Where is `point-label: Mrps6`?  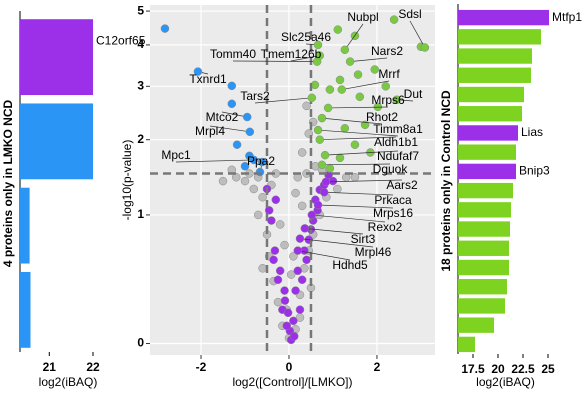 point-label: Mrps6 is located at coordinates (388, 100).